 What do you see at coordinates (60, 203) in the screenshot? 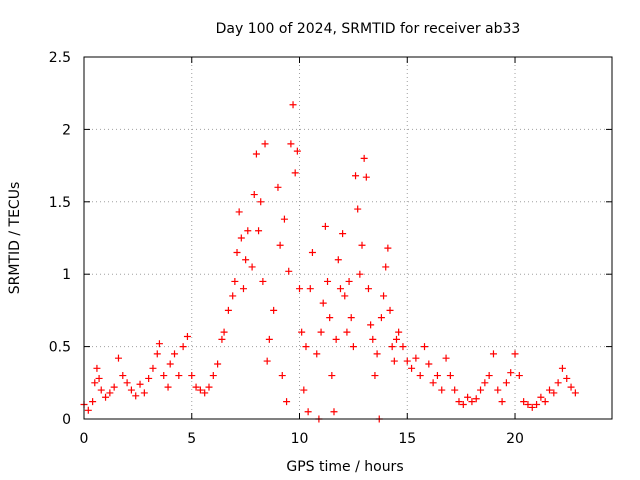
I see `y-tick-label: 1.5` at bounding box center [60, 203].